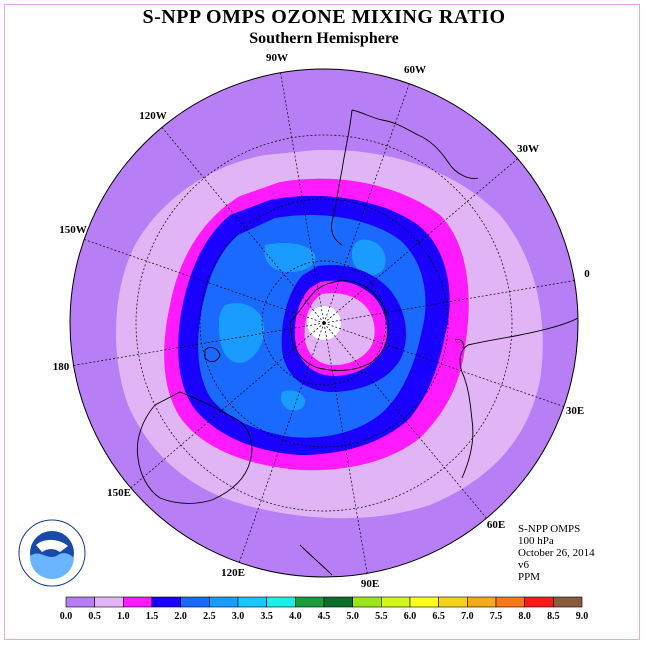 This screenshot has width=648, height=648. I want to click on colorbar-tick-label: 9.0, so click(582, 616).